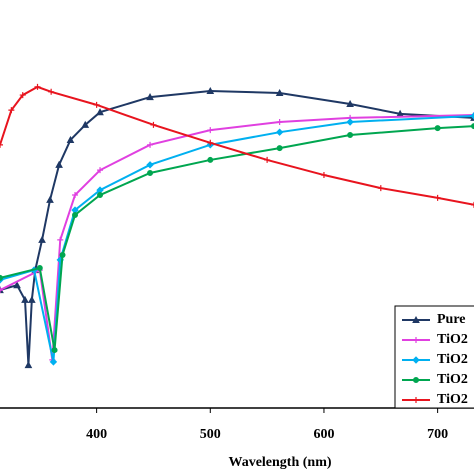 The image size is (474, 474). Describe the element at coordinates (279, 462) in the screenshot. I see `x-axis-label: Wavelength (nm)` at that location.